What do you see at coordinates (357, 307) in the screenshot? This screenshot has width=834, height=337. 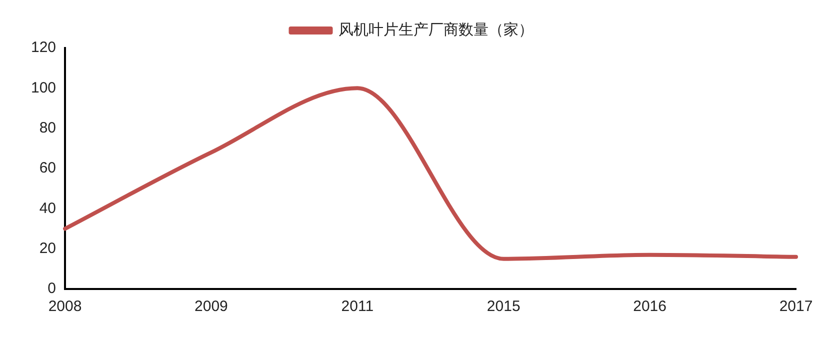 I see `x-tick-label: 2011` at bounding box center [357, 307].